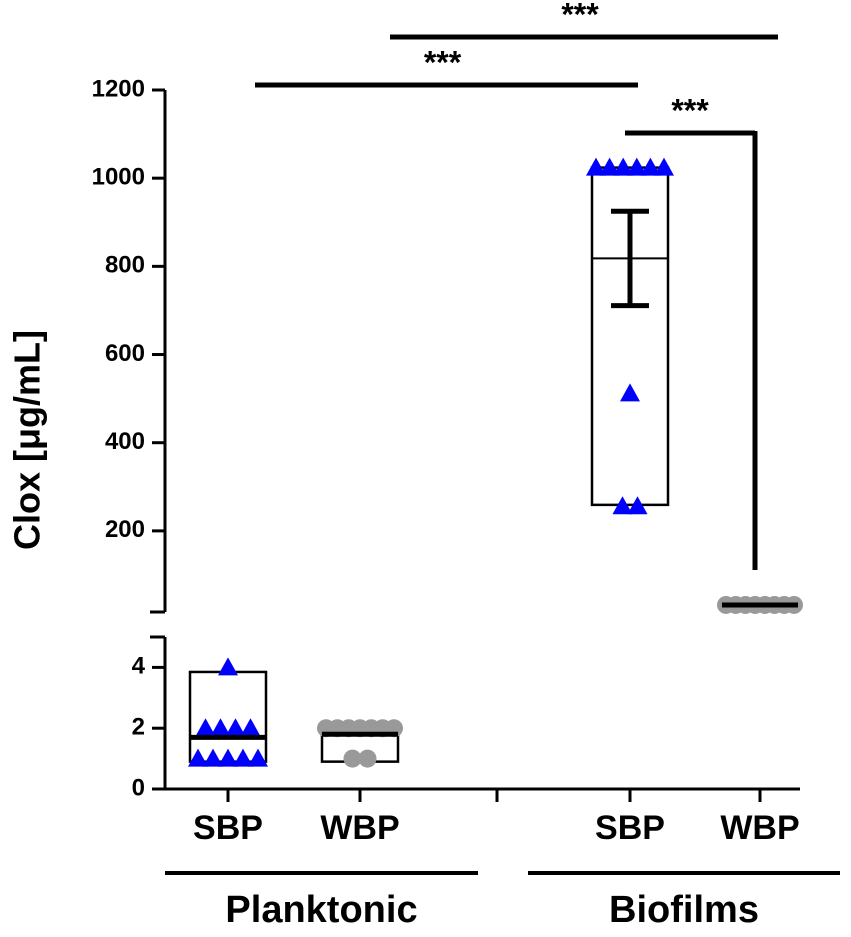 The width and height of the screenshot is (851, 937). Describe the element at coordinates (125, 529) in the screenshot. I see `y-tick-label: 200` at that location.